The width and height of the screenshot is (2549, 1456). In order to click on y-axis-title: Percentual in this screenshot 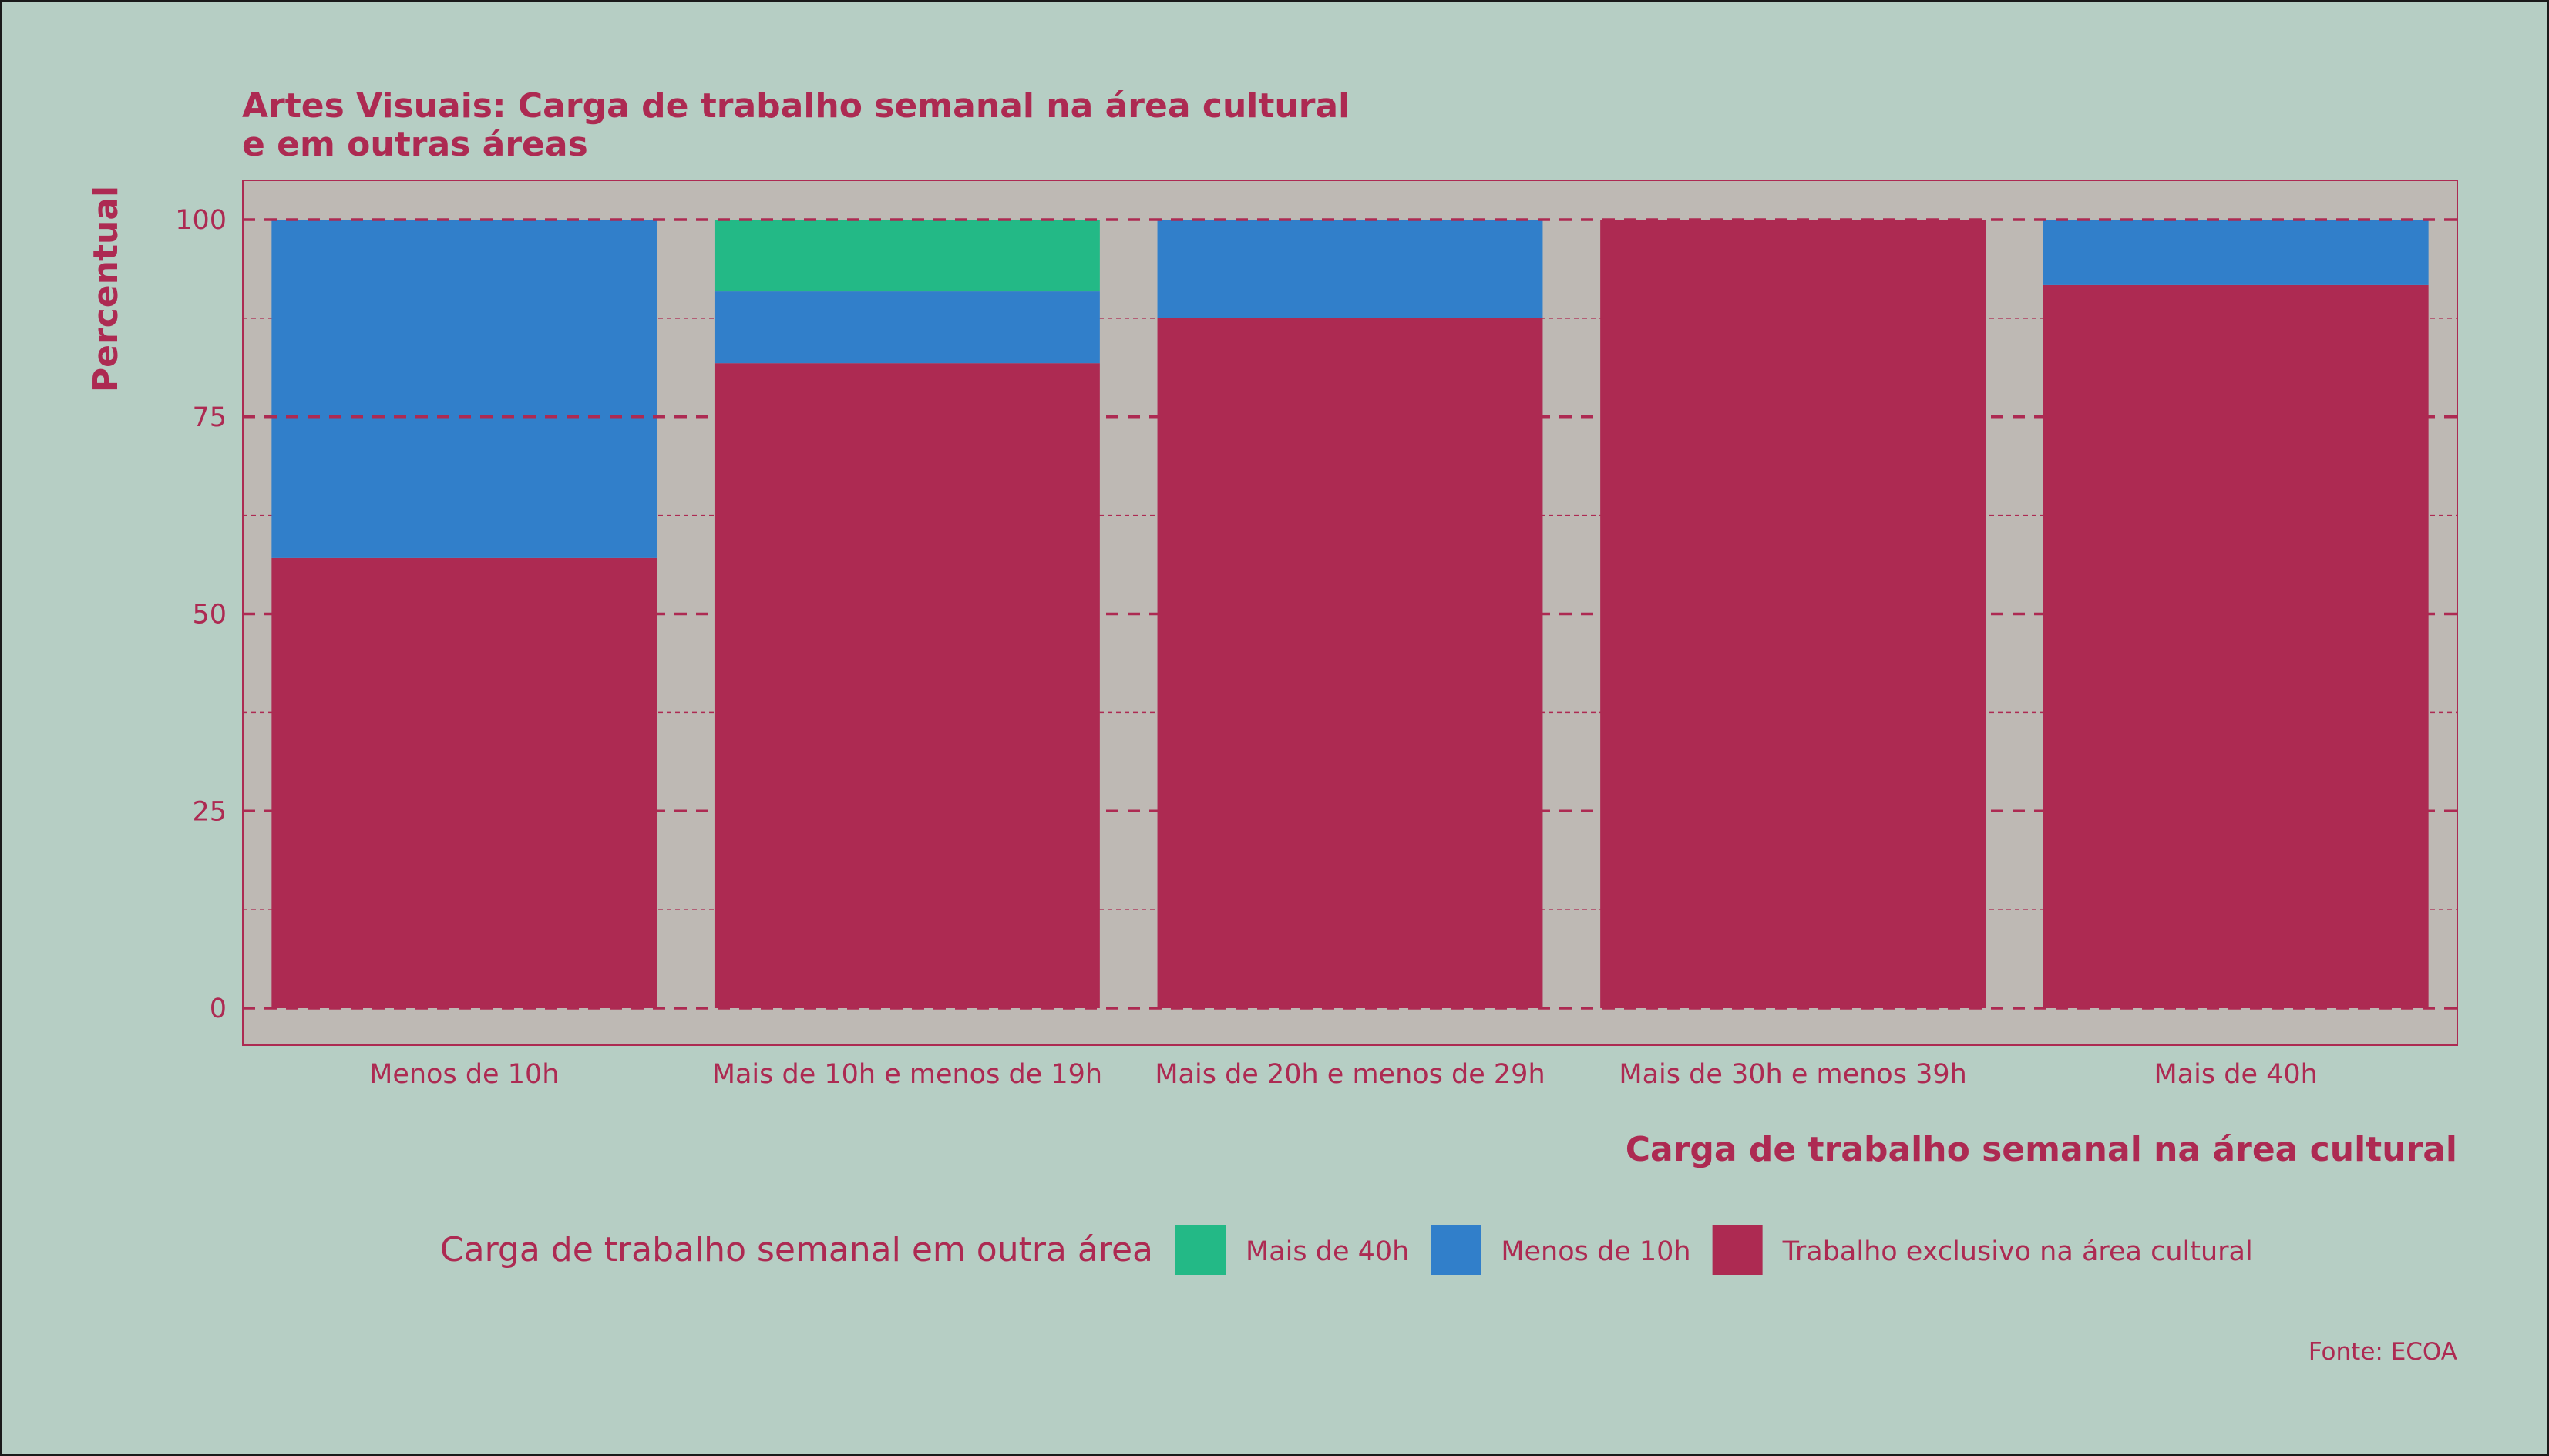, I will do `click(106, 289)`.